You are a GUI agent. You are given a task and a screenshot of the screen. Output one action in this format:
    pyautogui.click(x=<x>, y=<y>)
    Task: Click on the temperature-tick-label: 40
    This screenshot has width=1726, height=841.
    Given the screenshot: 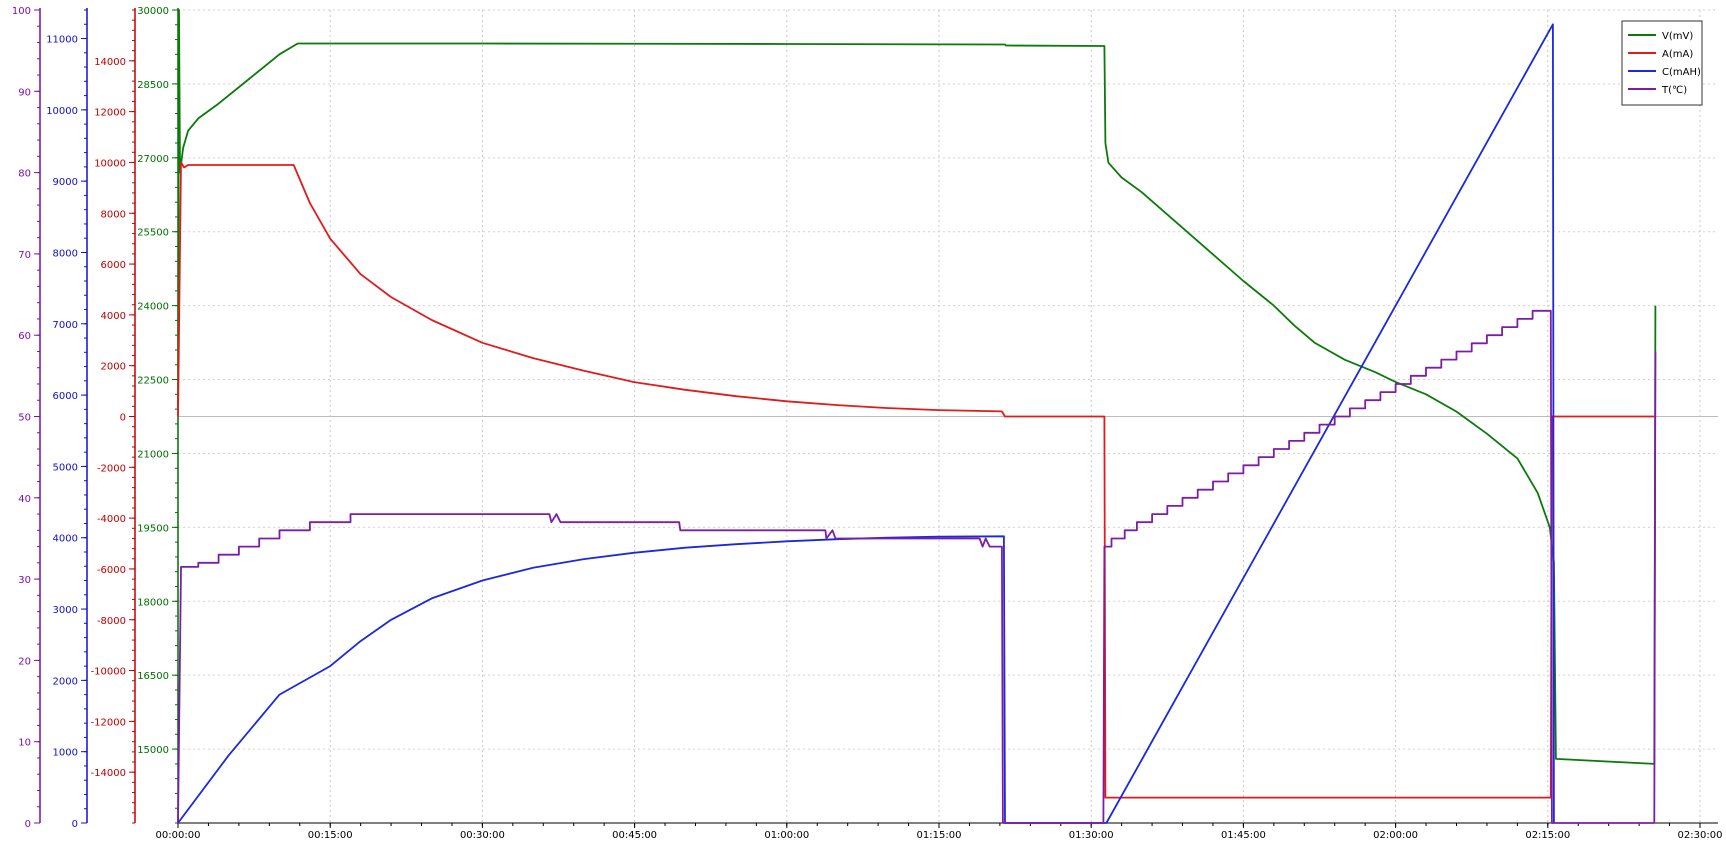 What is the action you would take?
    pyautogui.click(x=24, y=499)
    